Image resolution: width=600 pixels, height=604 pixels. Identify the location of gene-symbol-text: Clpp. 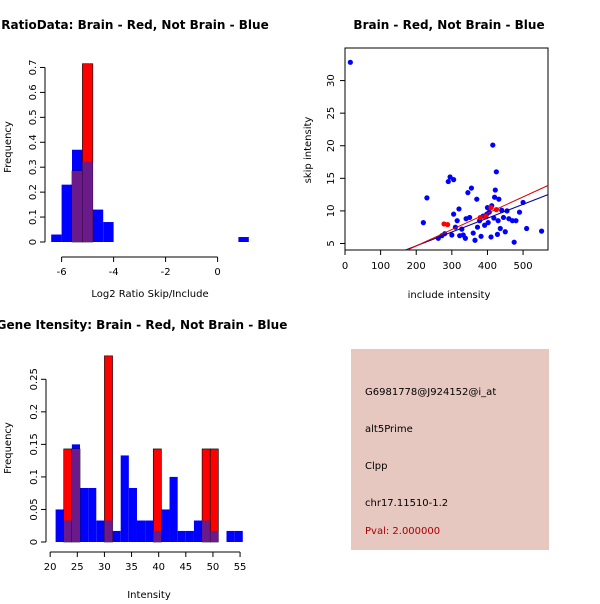
(376, 466).